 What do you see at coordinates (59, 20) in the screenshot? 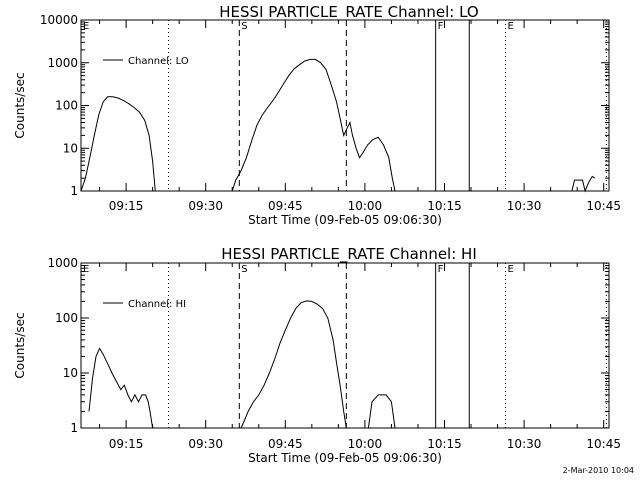
I see `y-tick-label: 10000` at bounding box center [59, 20].